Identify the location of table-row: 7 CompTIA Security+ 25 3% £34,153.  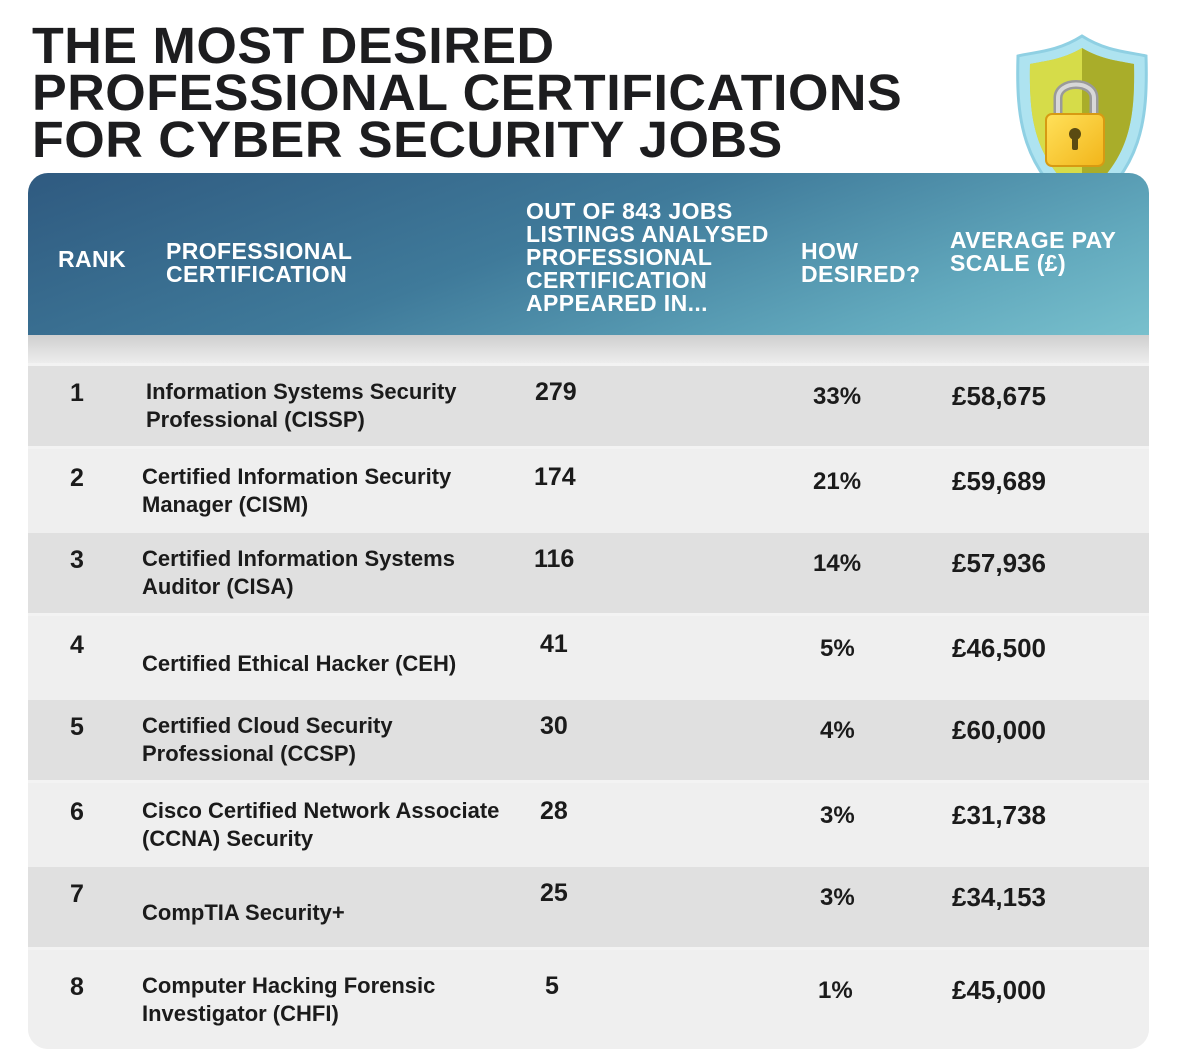
(588, 907).